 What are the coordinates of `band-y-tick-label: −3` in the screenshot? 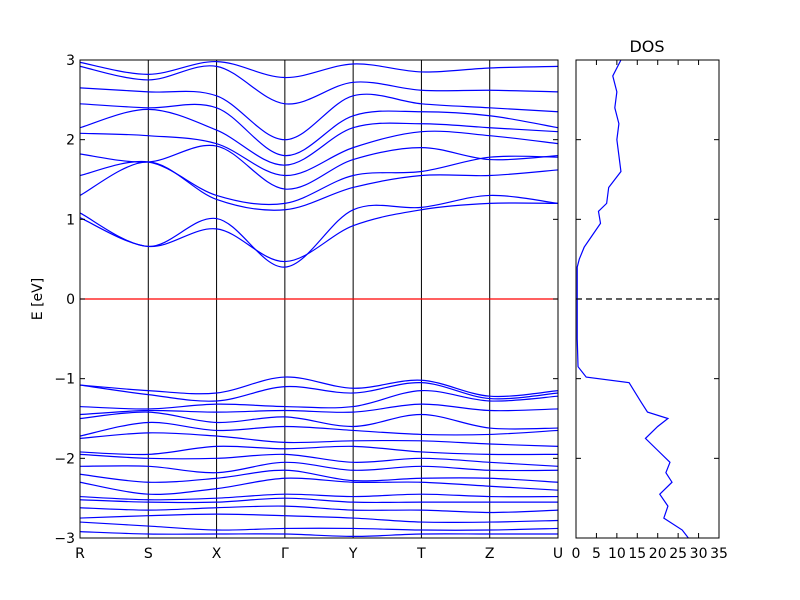 It's located at (64, 539).